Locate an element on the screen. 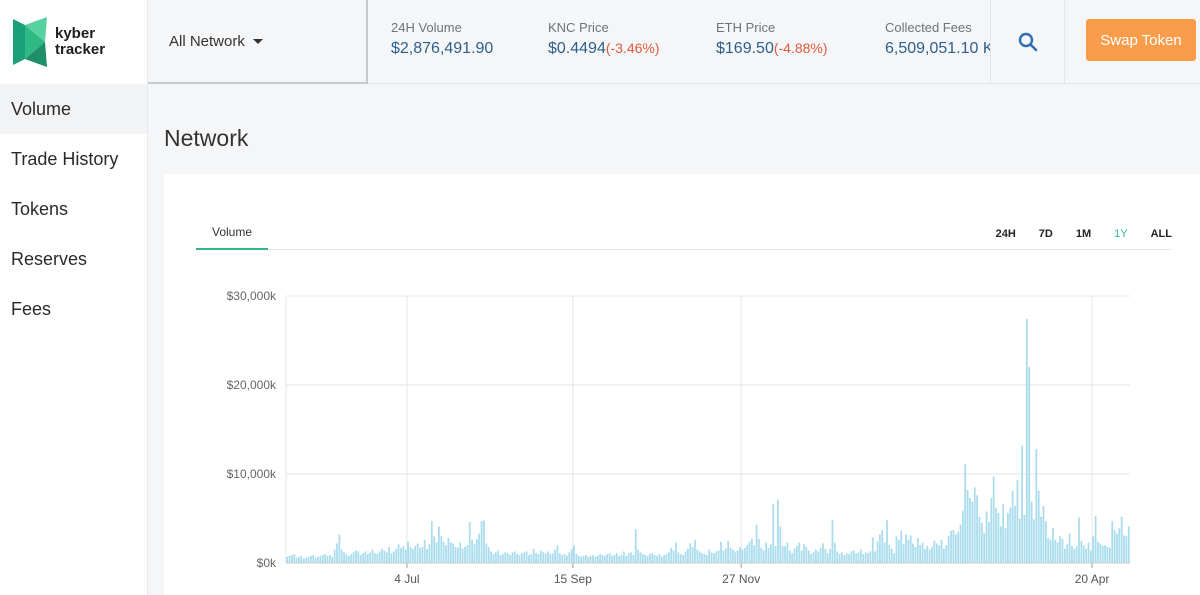  stat-change: (-4.88%) is located at coordinates (800, 48).